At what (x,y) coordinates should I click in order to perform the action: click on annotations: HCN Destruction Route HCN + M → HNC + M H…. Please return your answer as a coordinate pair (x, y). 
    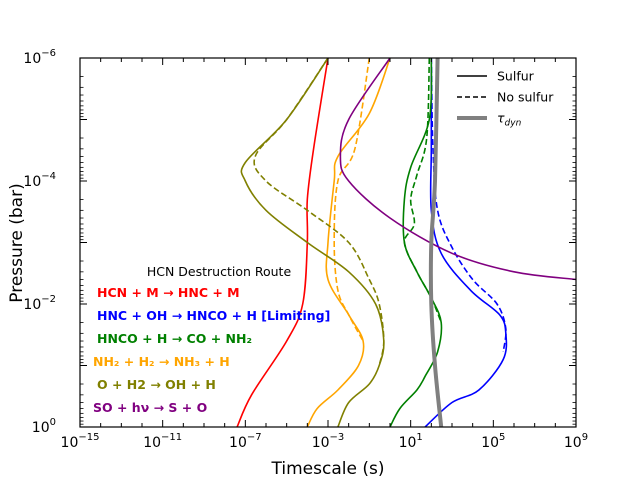
    Looking at the image, I should click on (211, 339).